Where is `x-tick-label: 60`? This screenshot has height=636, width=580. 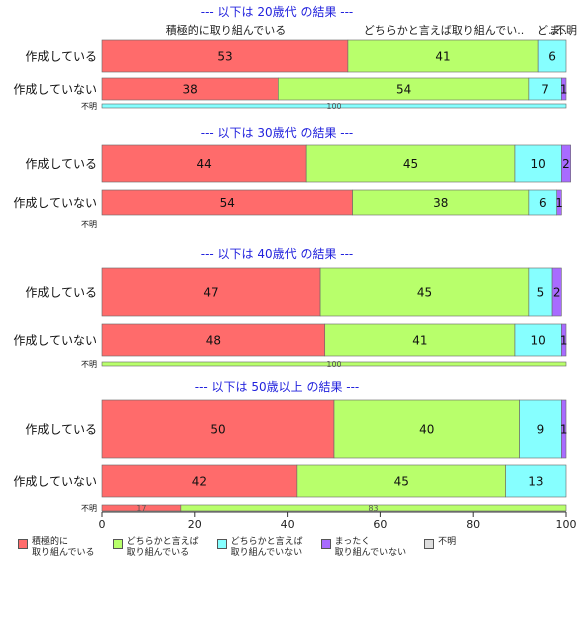 x-tick-label: 60 is located at coordinates (380, 524).